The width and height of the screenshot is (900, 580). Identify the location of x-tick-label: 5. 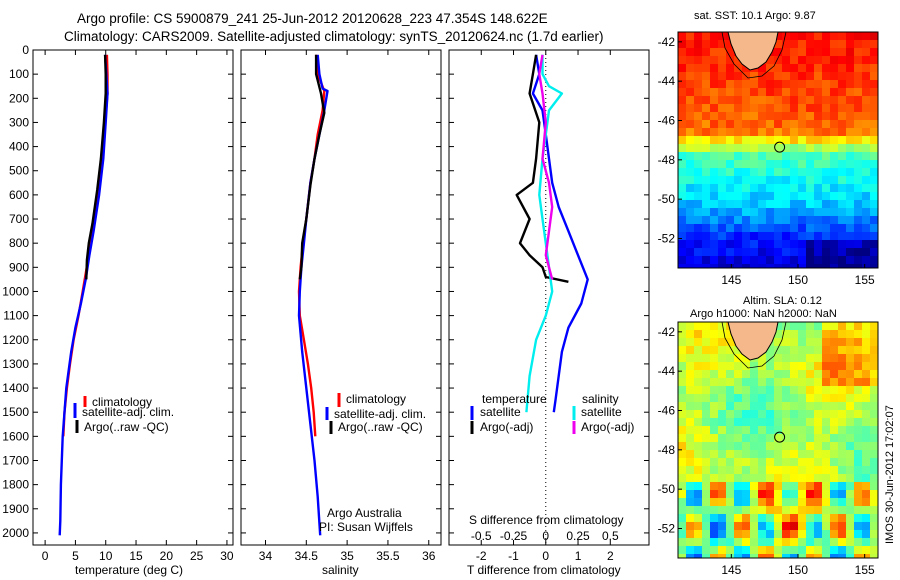
(75, 556).